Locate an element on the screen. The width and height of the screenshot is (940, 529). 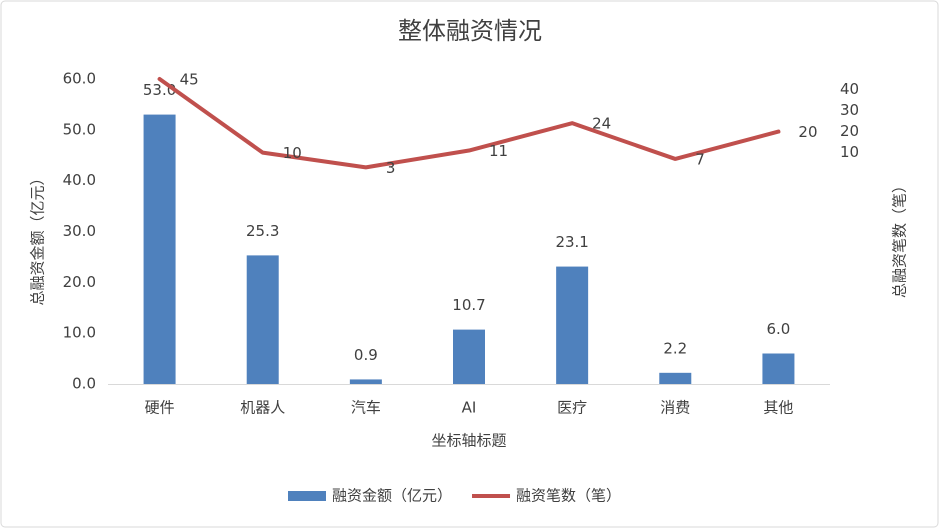
y-tick-label: 40.0 is located at coordinates (79, 180).